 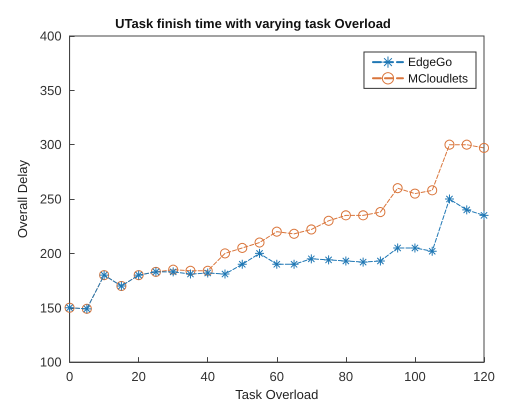 I want to click on y-tick-label: 150, so click(x=51, y=308).